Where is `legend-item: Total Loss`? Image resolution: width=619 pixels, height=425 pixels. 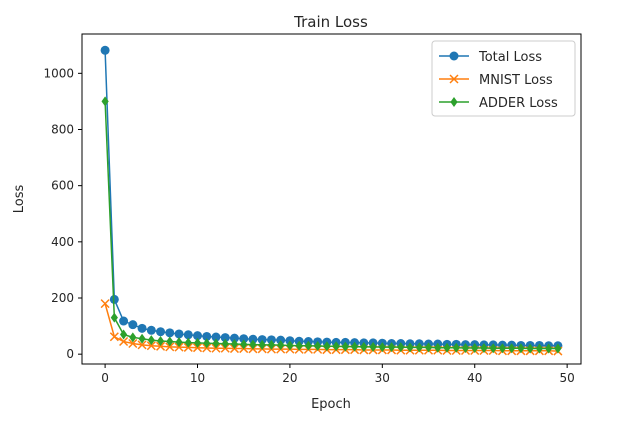 legend-item: Total Loss is located at coordinates (490, 57).